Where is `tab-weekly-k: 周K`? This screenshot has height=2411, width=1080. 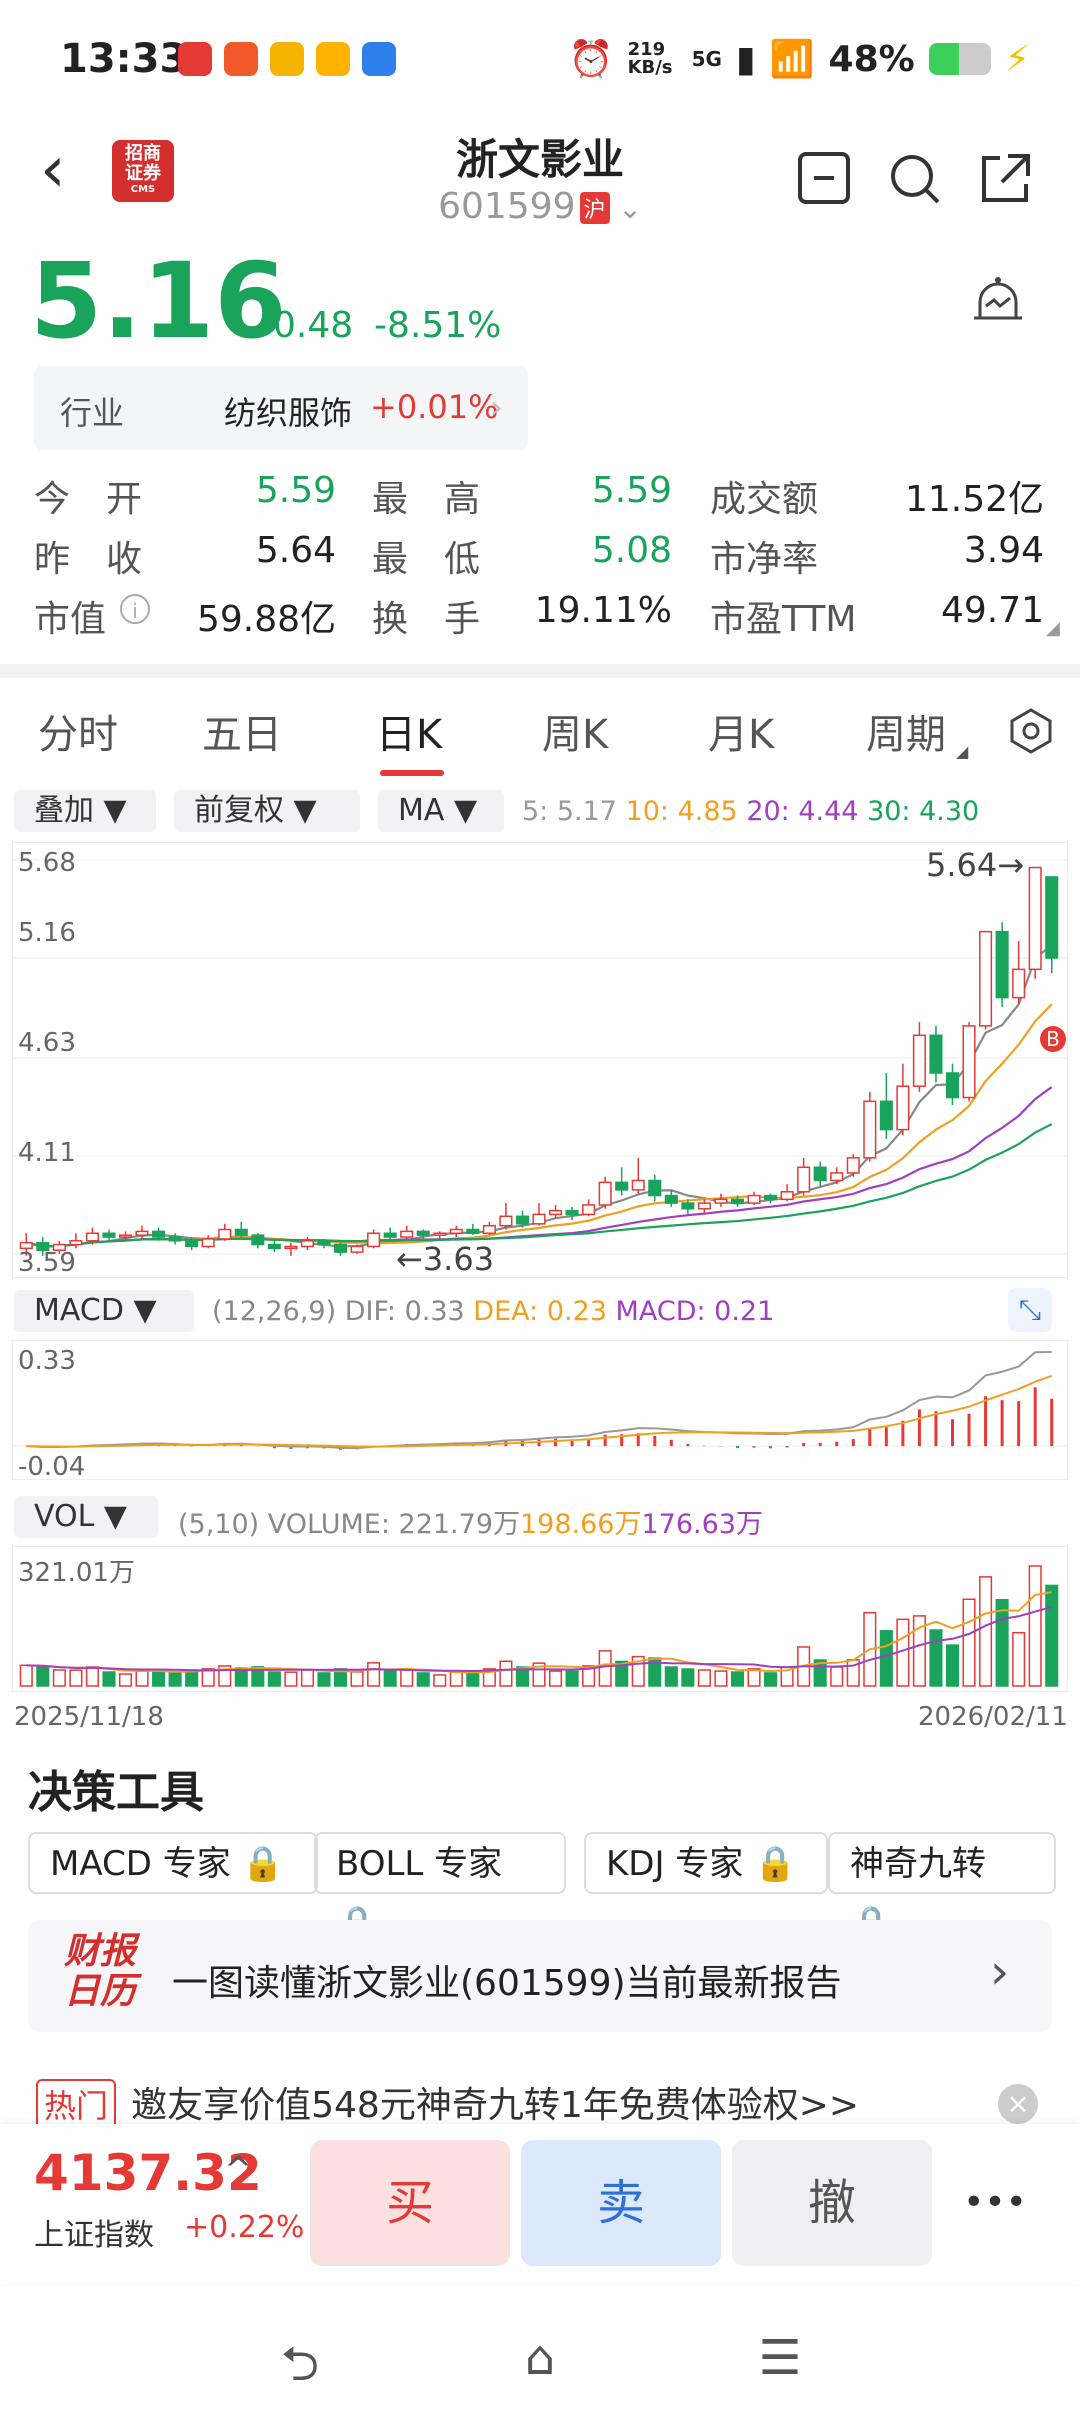
tab-weekly-k: 周K is located at coordinates (575, 735).